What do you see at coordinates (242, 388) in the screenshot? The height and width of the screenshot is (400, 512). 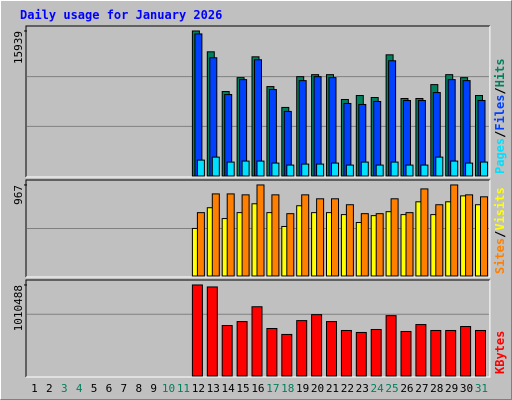 I see `x-tick-label: 15` at bounding box center [242, 388].